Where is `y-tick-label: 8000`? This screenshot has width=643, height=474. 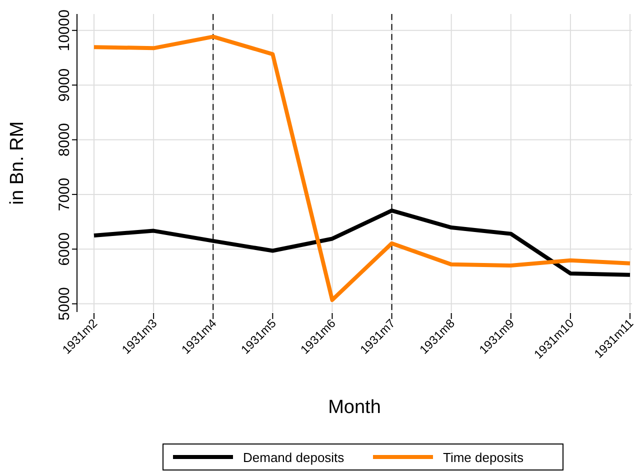 y-tick-label: 8000 is located at coordinates (64, 139).